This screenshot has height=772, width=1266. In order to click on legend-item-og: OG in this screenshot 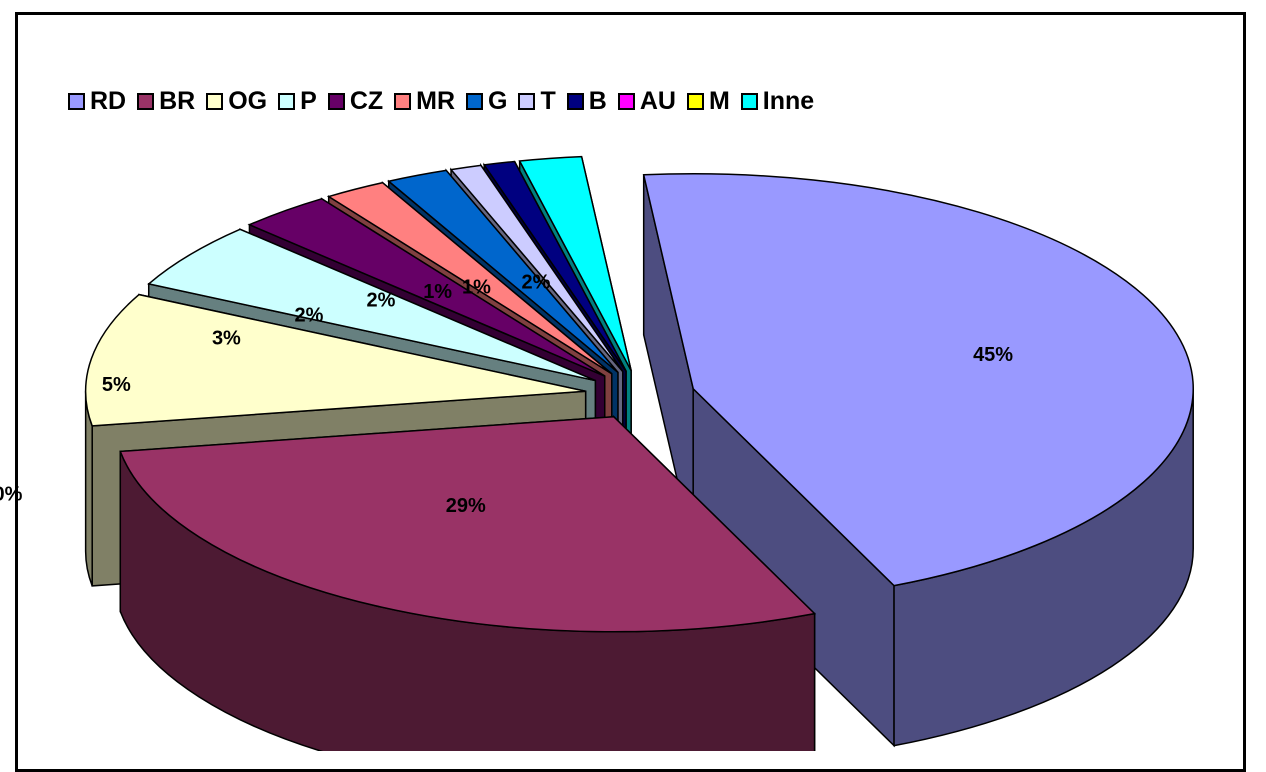, I will do `click(236, 101)`.